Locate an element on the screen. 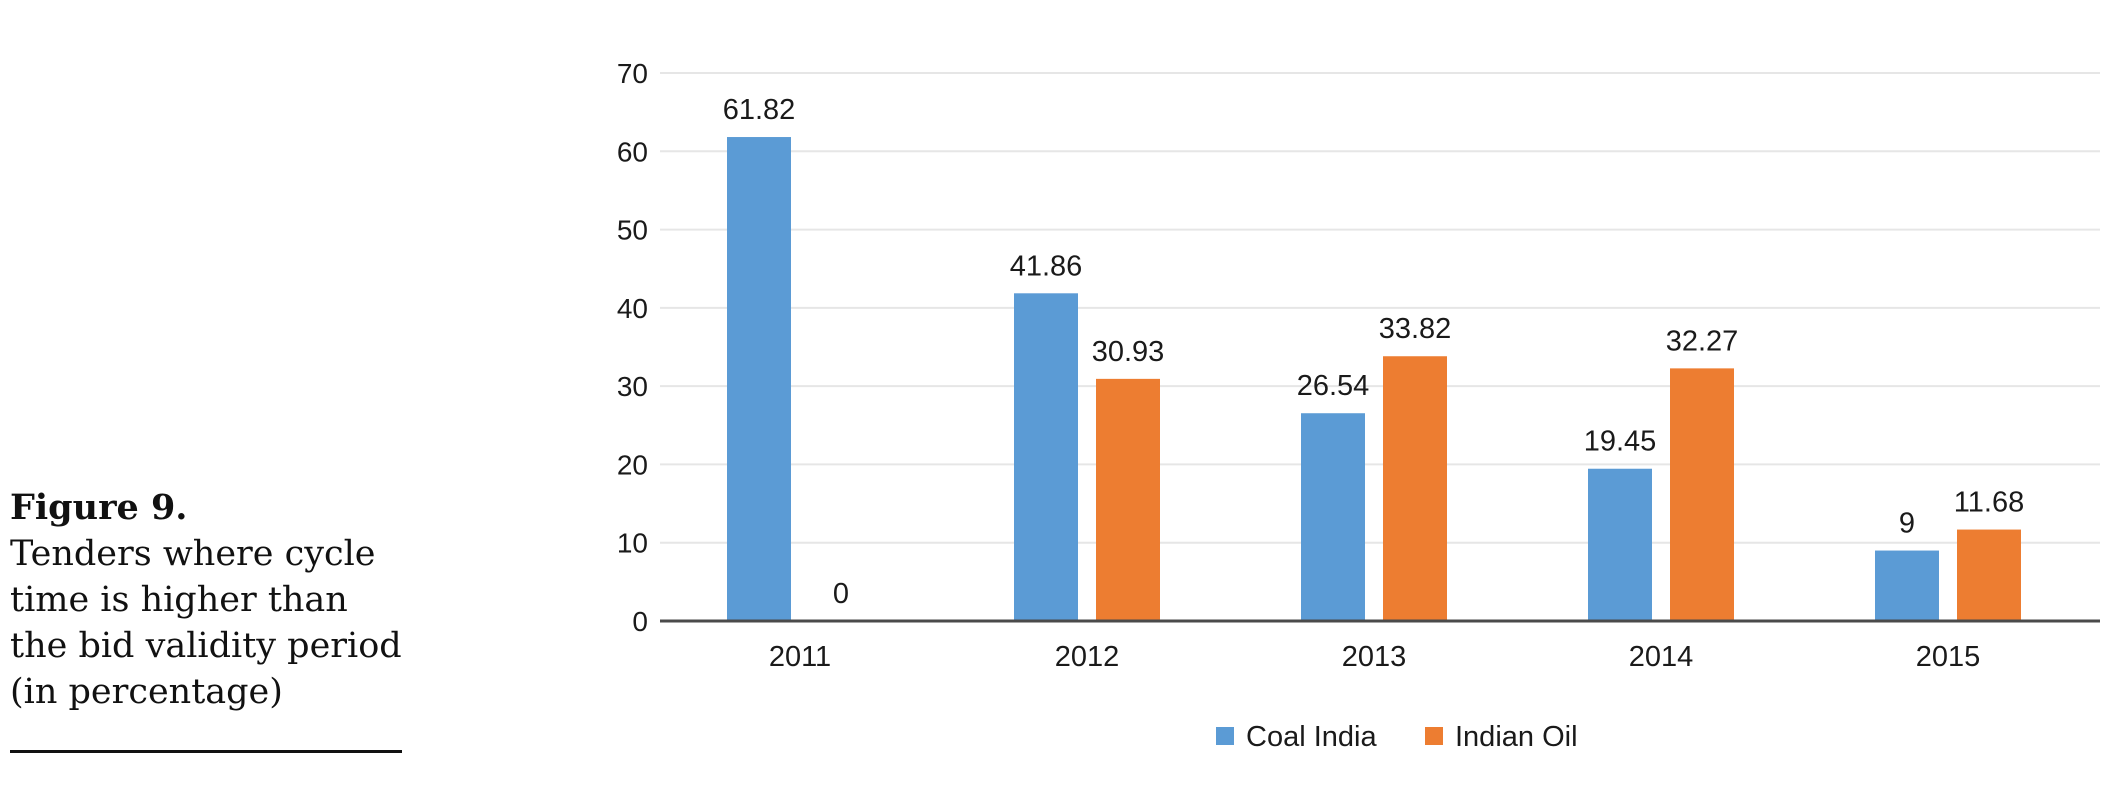 The image size is (2112, 796). data-label: 19.45 is located at coordinates (1620, 442).